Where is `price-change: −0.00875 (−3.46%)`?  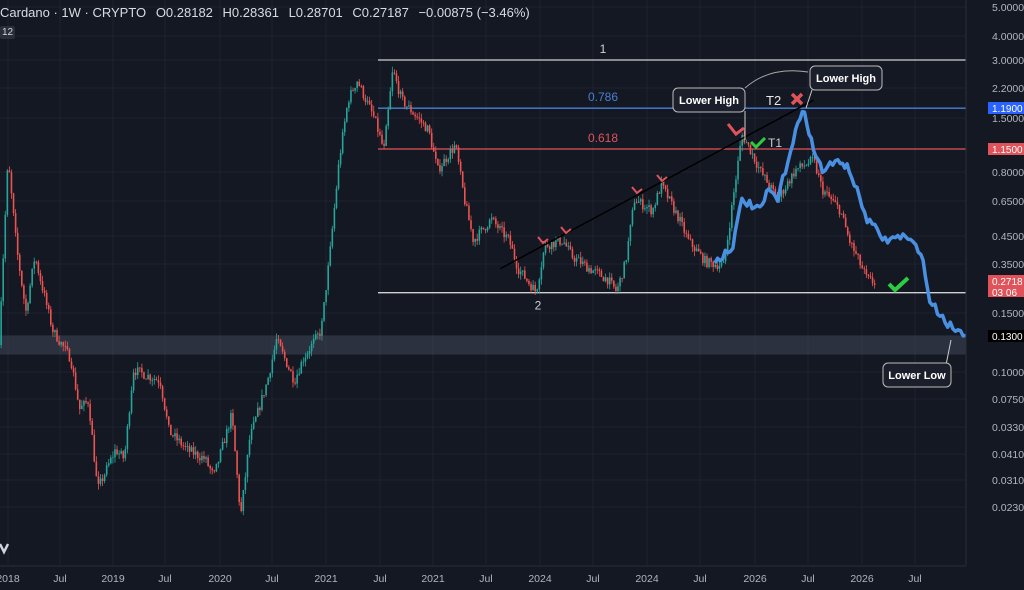 price-change: −0.00875 (−3.46%) is located at coordinates (474, 12).